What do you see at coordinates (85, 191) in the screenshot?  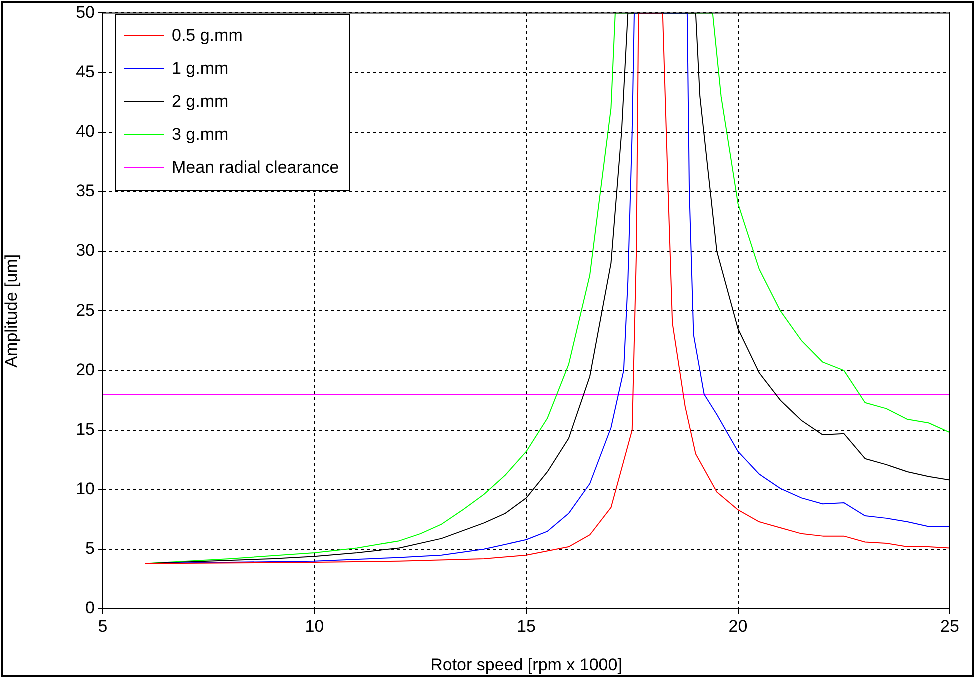 I see `y-tick-label: 35` at bounding box center [85, 191].